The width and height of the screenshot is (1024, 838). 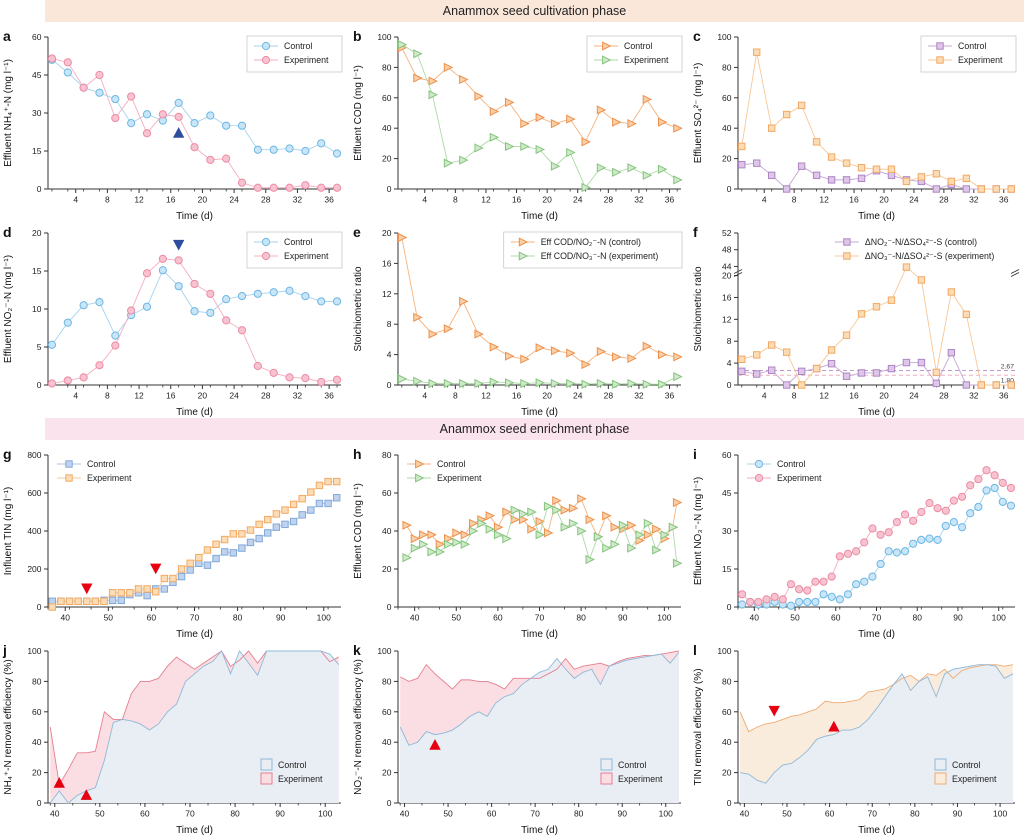 I want to click on svg-text: 1.80, so click(x=1007, y=381).